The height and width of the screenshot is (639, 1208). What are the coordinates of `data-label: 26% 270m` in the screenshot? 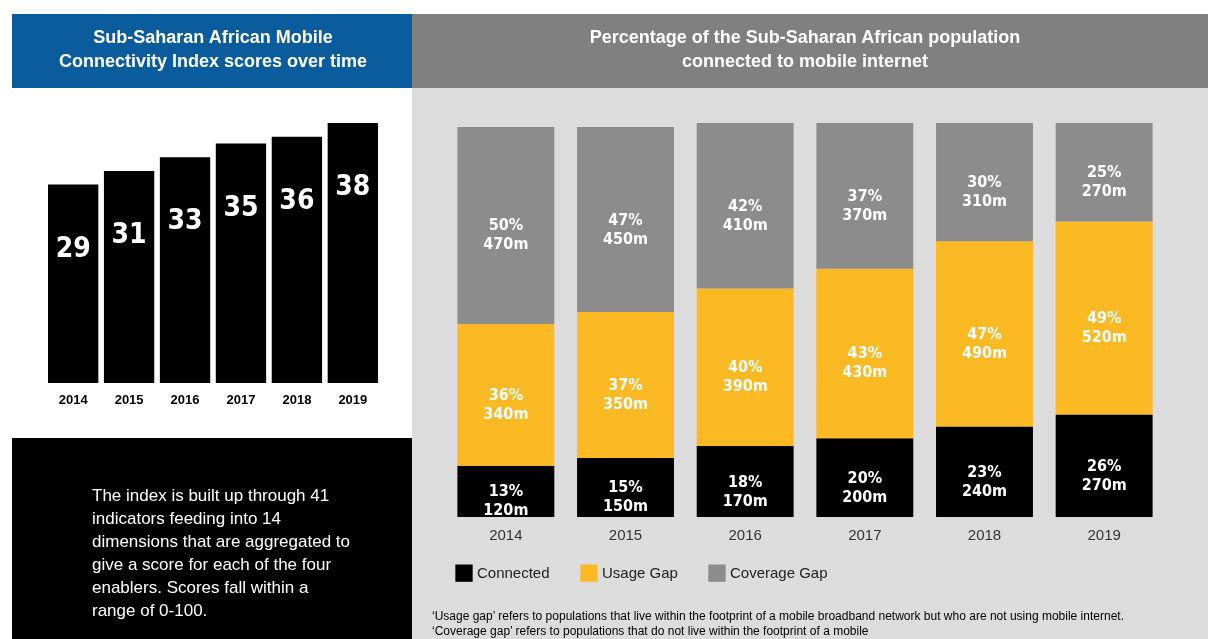 It's located at (1104, 474).